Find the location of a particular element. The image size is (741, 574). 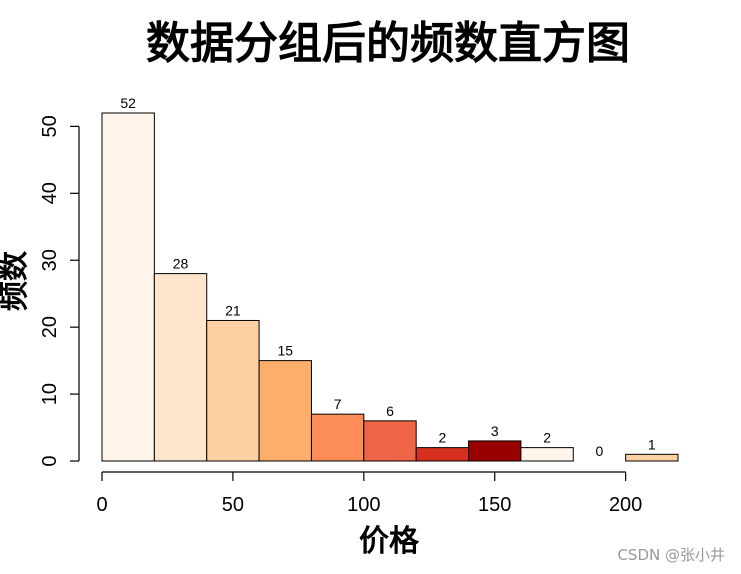

y-tick-label: 30 is located at coordinates (50, 260).